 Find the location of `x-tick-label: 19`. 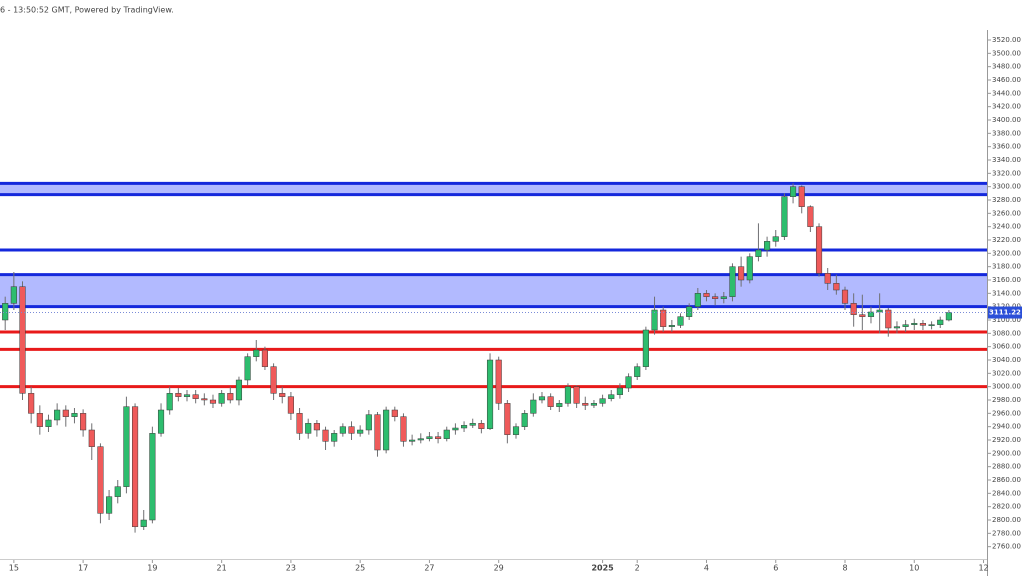

x-tick-label: 19 is located at coordinates (152, 568).